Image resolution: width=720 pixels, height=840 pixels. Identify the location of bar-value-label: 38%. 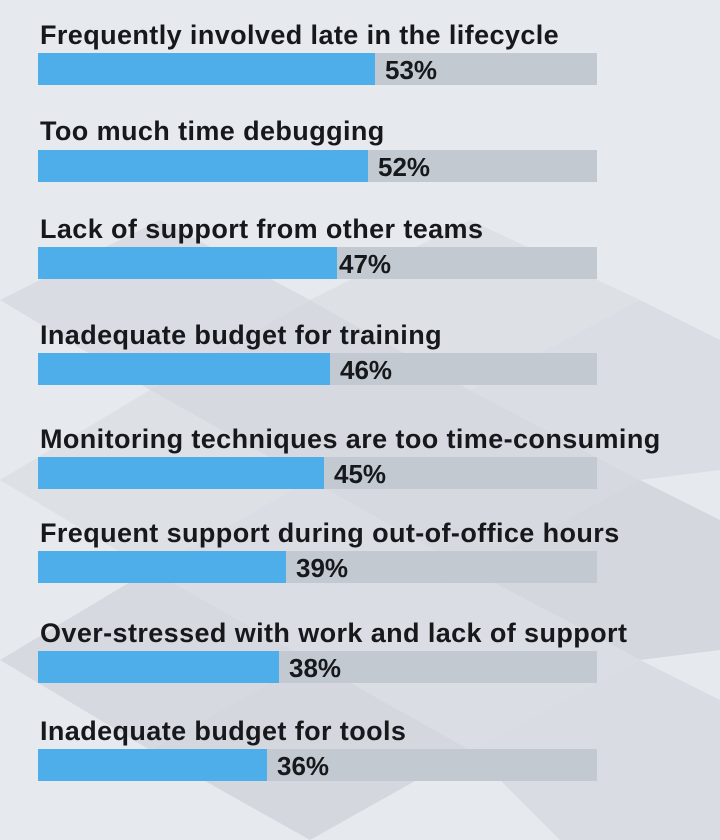
(315, 668).